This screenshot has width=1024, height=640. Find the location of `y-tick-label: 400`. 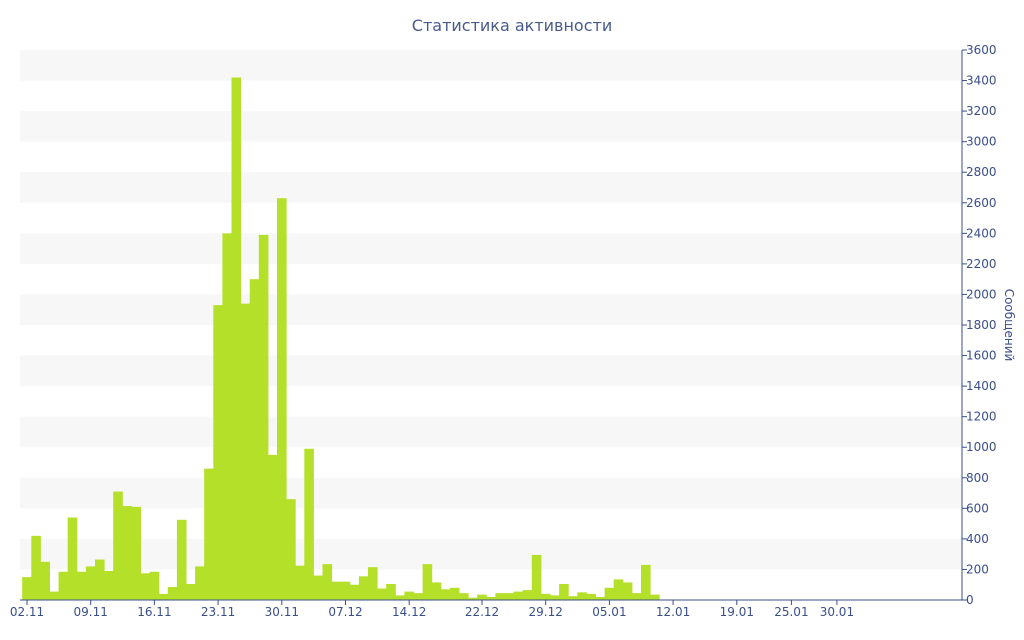

y-tick-label: 400 is located at coordinates (977, 539).